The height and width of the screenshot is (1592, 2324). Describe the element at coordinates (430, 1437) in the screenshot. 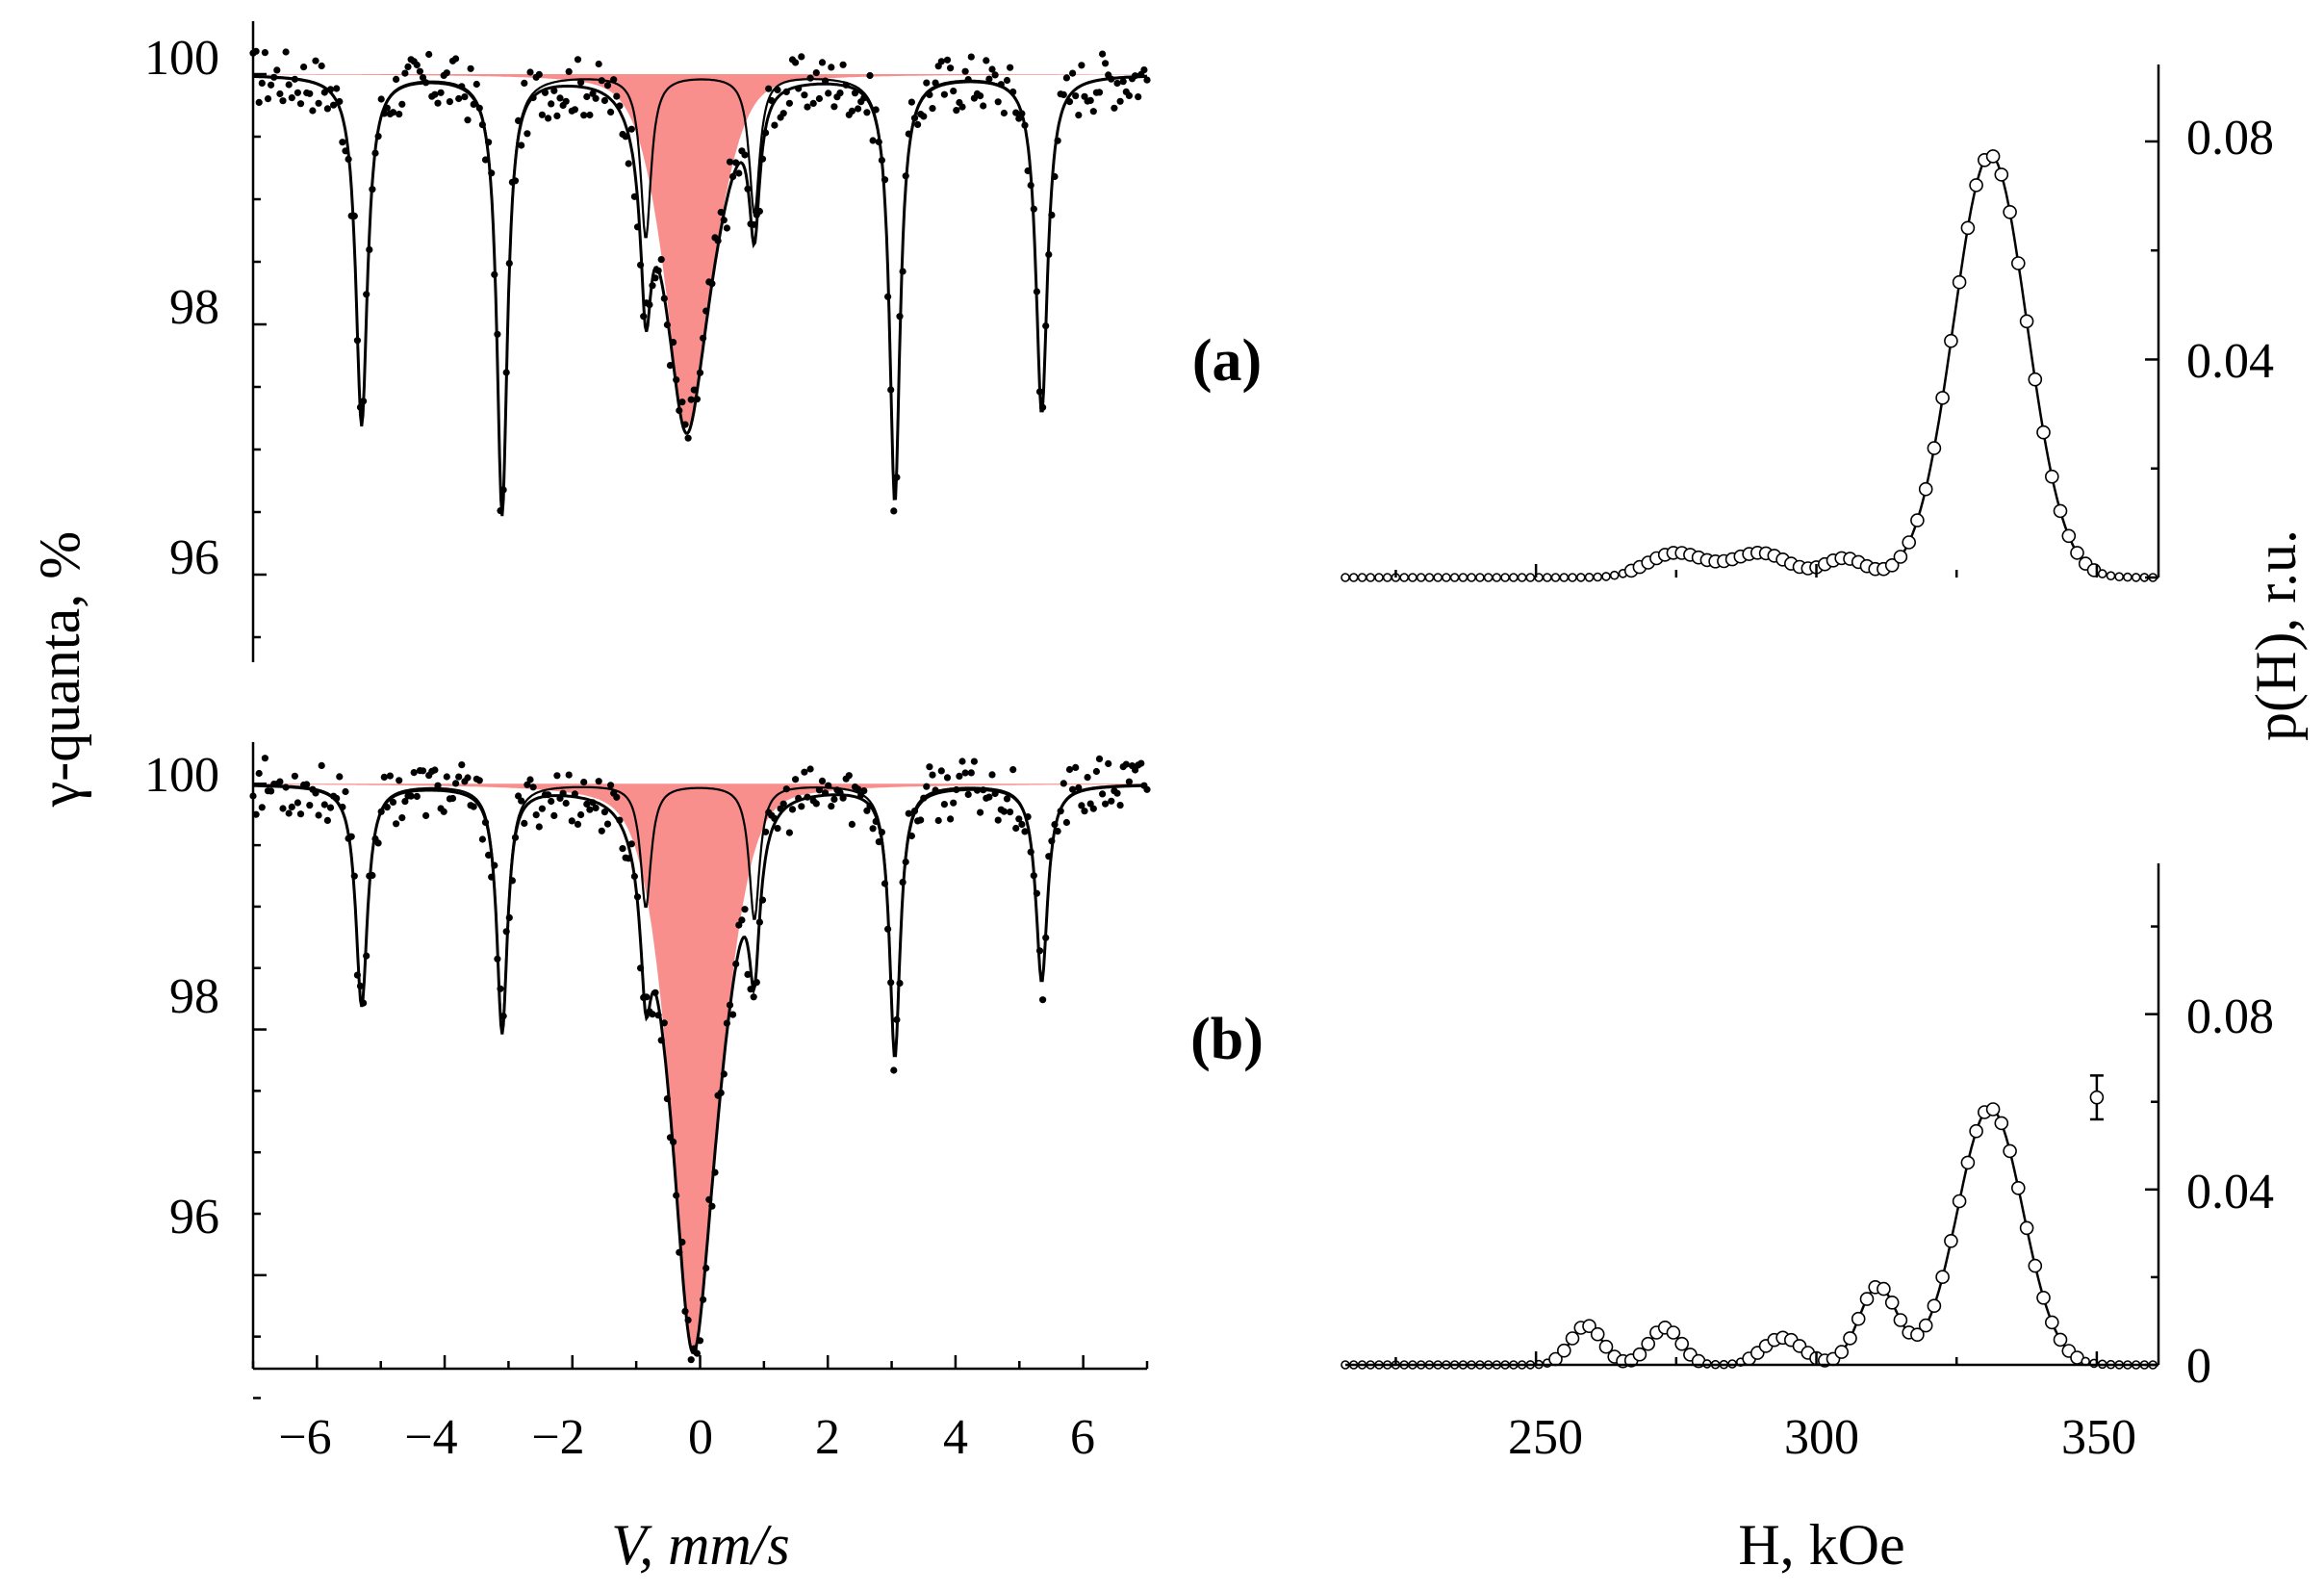

I see `xtick-label-m4: −4` at that location.